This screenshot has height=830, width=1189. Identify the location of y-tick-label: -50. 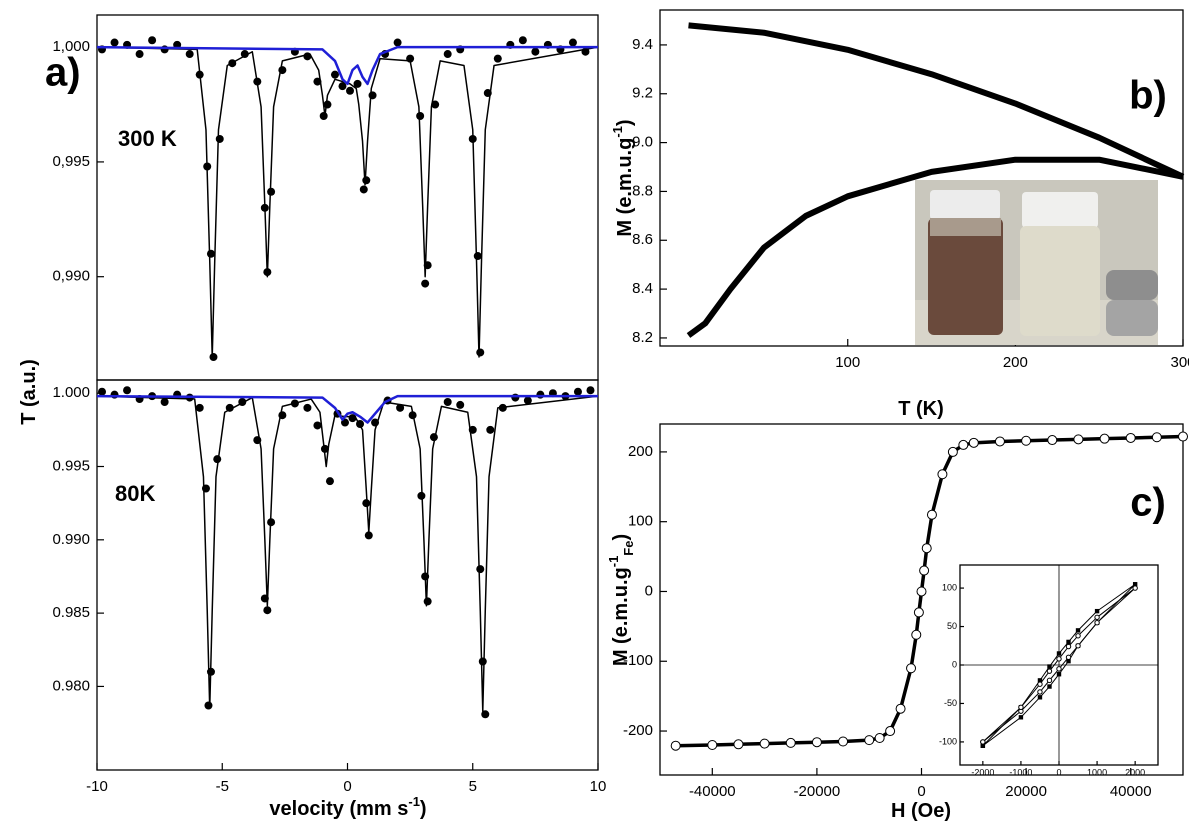
(950, 703).